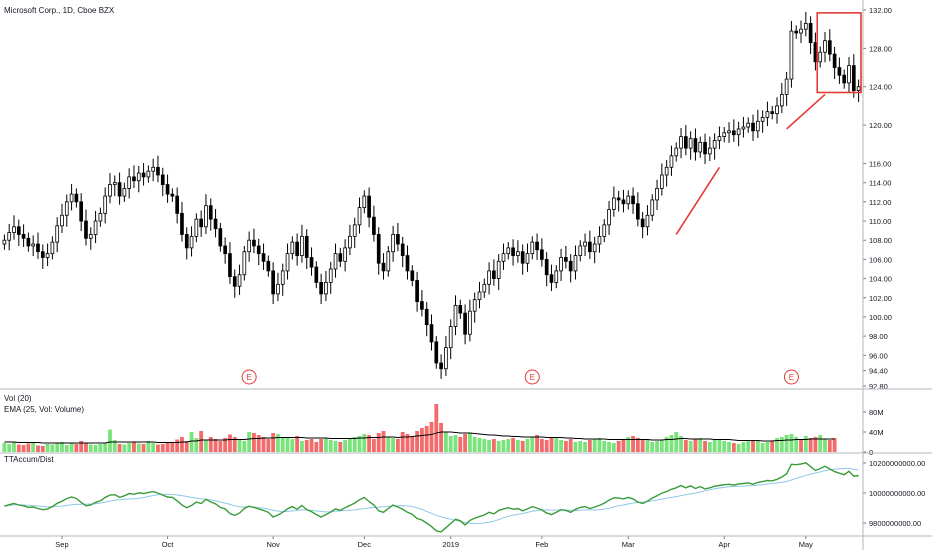 The image size is (932, 550). I want to click on volume-title: Vol (20), so click(18, 398).